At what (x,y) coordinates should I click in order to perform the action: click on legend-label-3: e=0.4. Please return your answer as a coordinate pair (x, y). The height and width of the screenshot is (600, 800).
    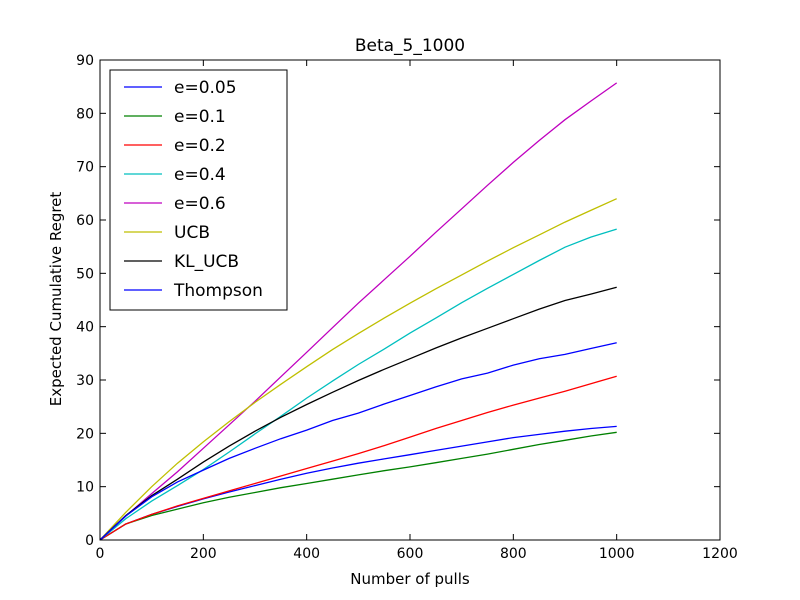
    Looking at the image, I should click on (200, 175).